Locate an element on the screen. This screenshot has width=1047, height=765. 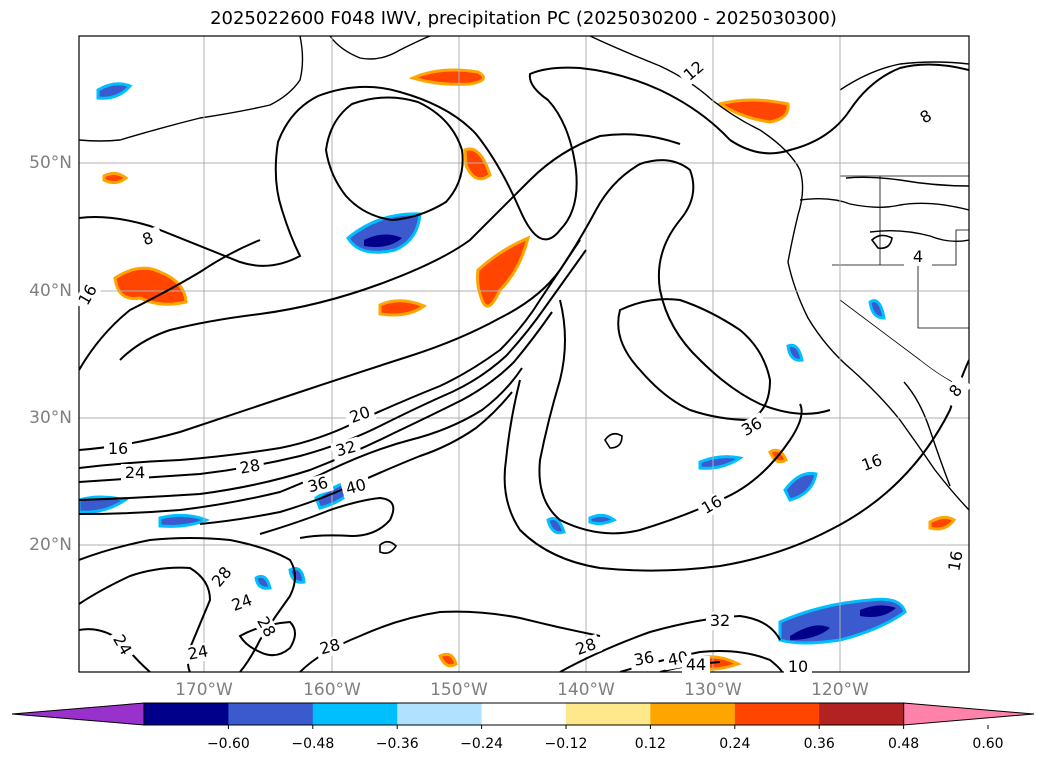
colorbar-tick-label: 0.60 is located at coordinates (988, 744).